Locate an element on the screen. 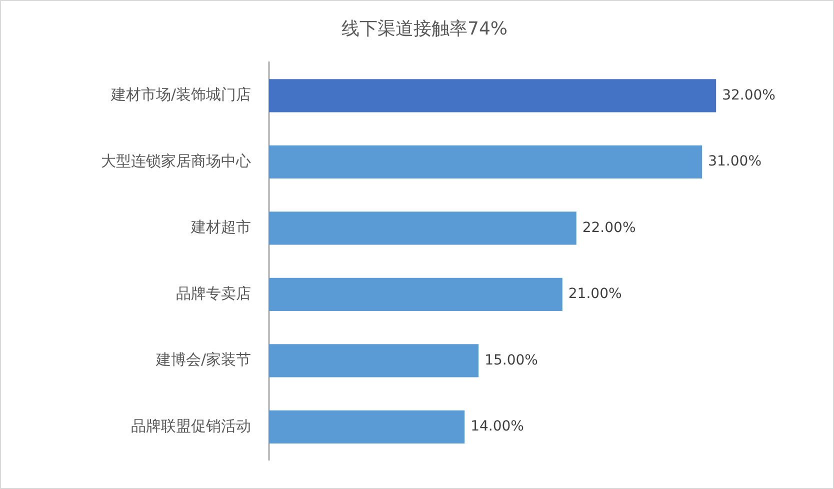  data-label: 14.00% is located at coordinates (497, 426).